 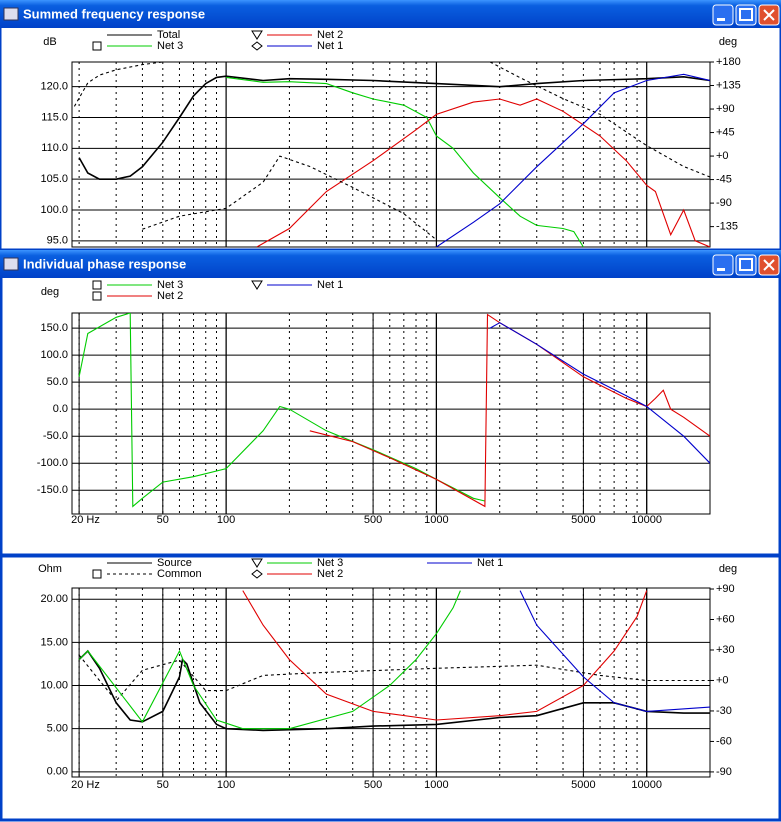 What do you see at coordinates (60, 409) in the screenshot?
I see `y-tick-label: 0.0` at bounding box center [60, 409].